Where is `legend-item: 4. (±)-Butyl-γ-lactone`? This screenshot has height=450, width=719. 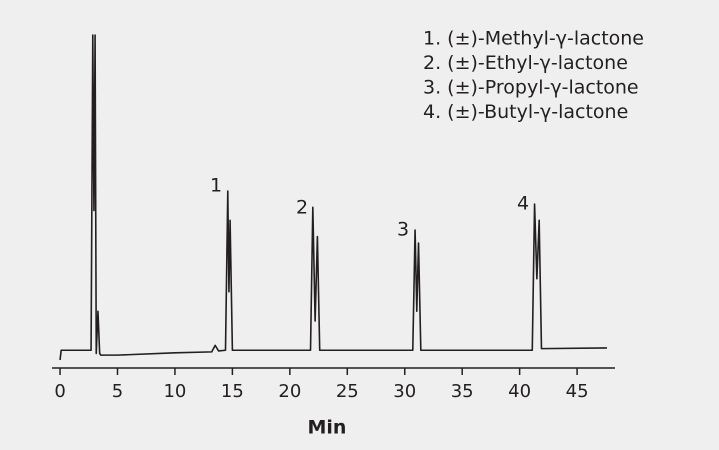 legend-item: 4. (±)-Butyl-γ-lactone is located at coordinates (525, 112).